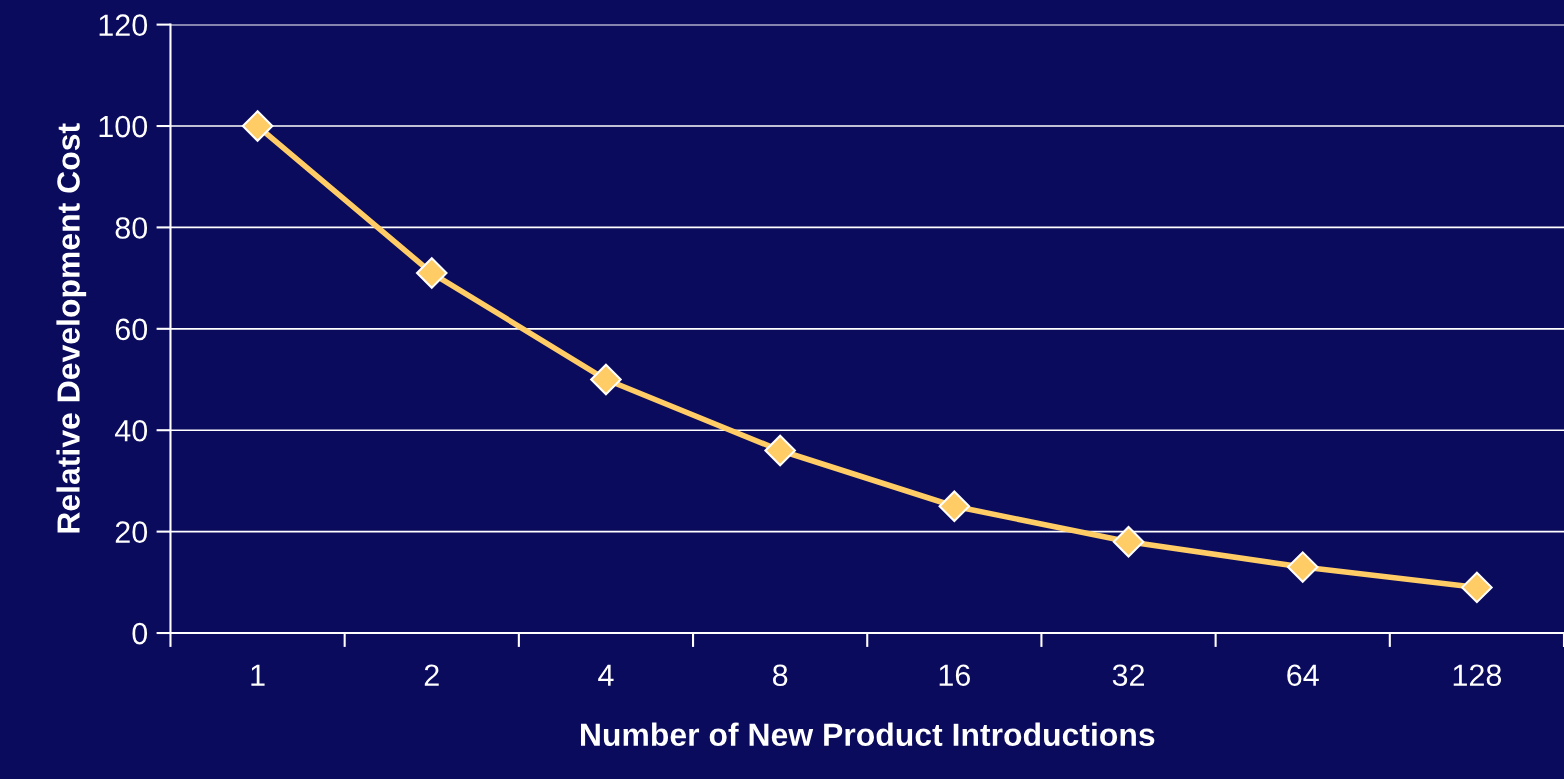  What do you see at coordinates (954, 675) in the screenshot?
I see `x-tick-label: 16` at bounding box center [954, 675].